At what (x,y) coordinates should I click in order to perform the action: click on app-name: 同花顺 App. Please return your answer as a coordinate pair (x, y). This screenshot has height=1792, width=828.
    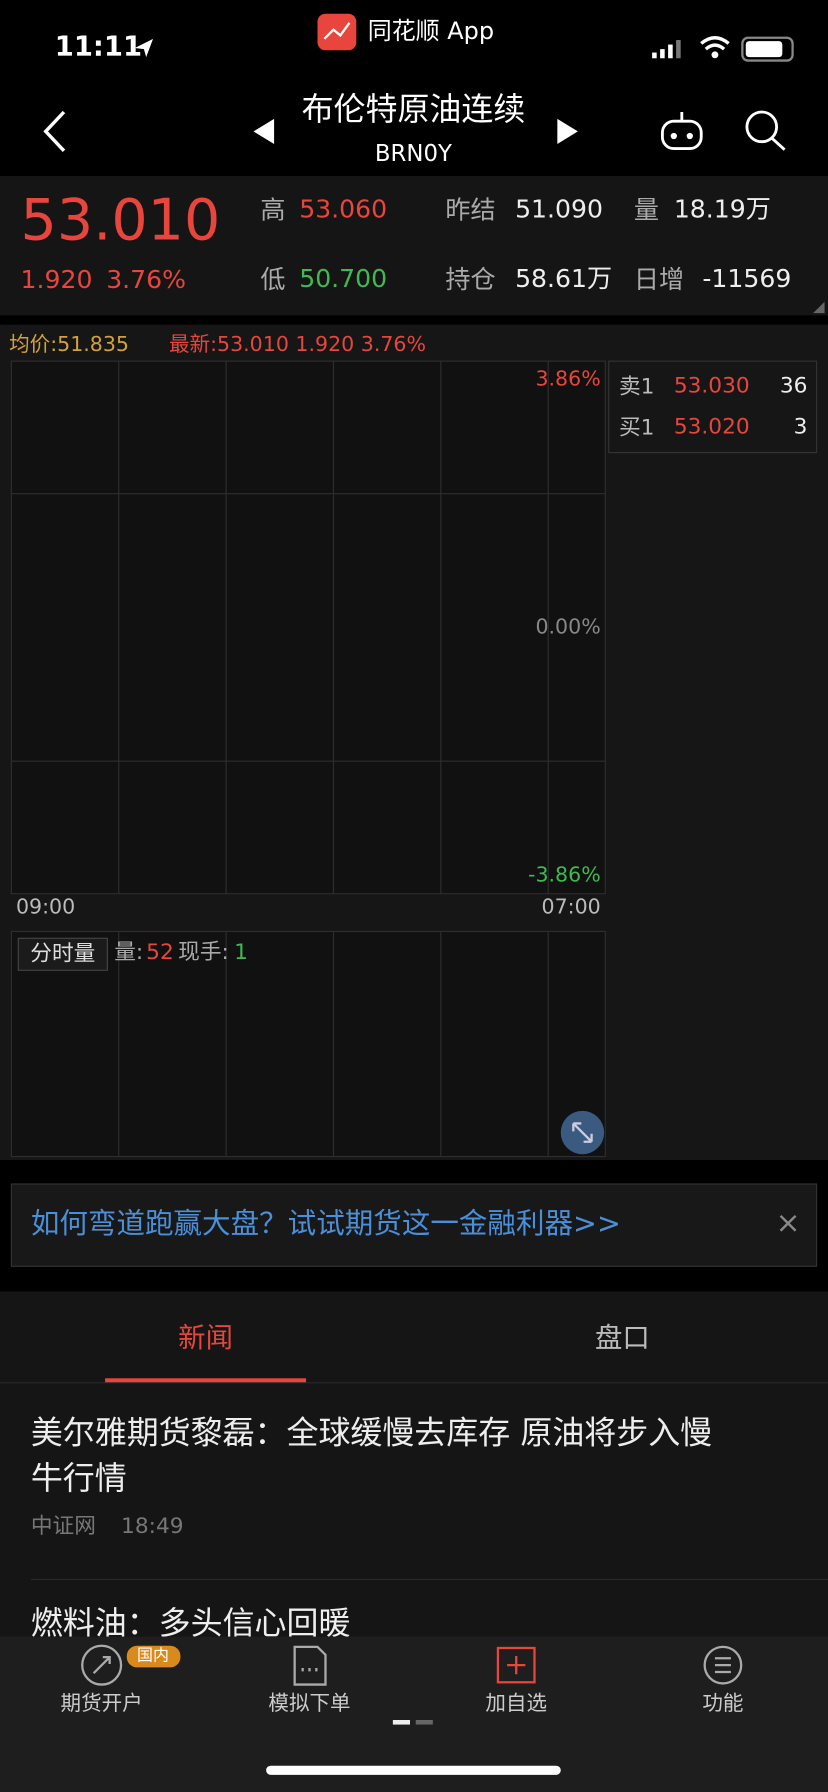
    Looking at the image, I should click on (431, 31).